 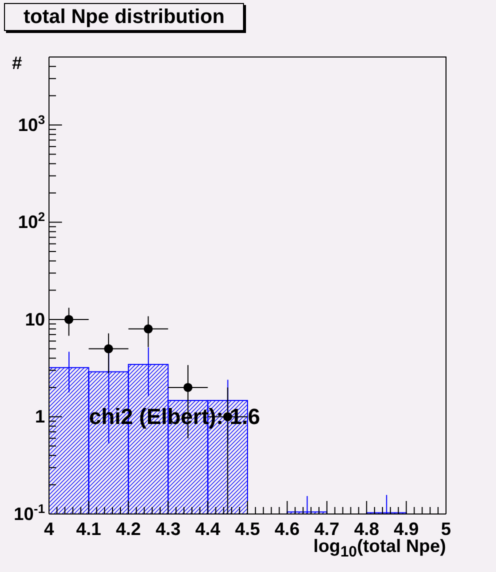 What do you see at coordinates (89, 529) in the screenshot?
I see `x-tick-label: 4.1` at bounding box center [89, 529].